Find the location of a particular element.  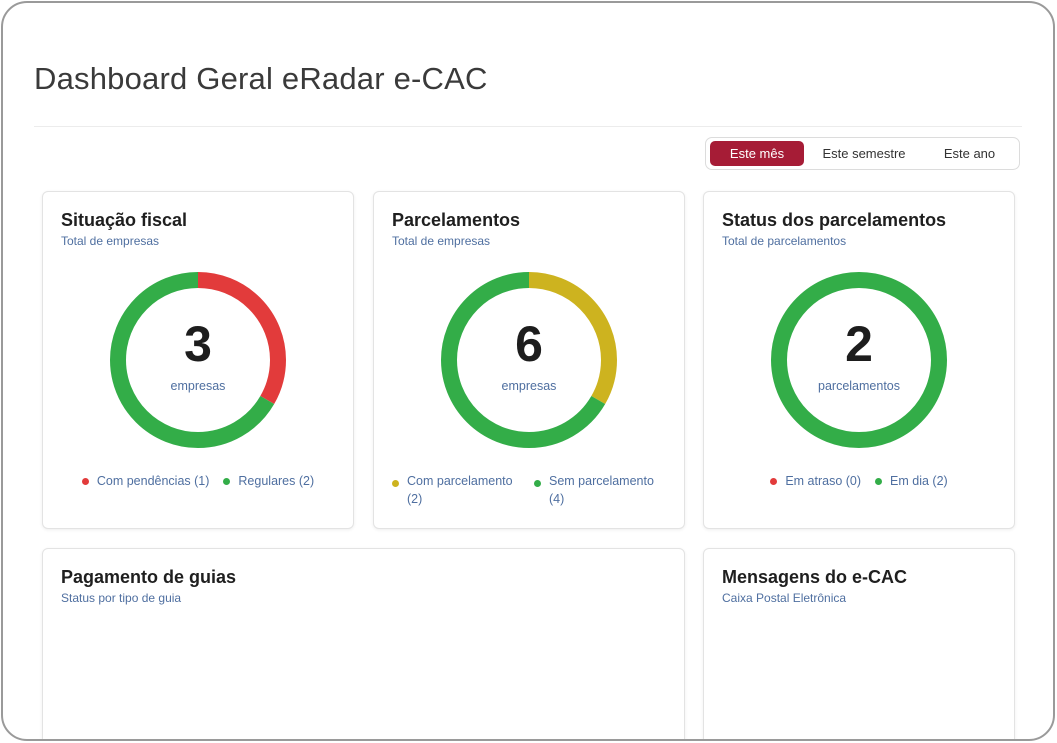

legend-item-em-dia: Em dia (2) is located at coordinates (911, 481).